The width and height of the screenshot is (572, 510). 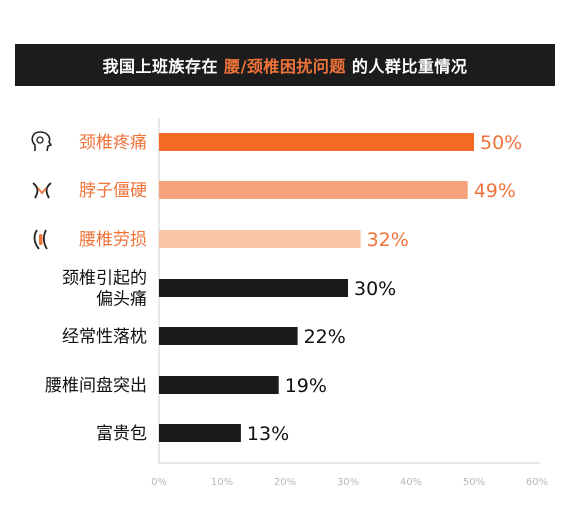 I want to click on x-tick-label: 0%, so click(x=159, y=482).